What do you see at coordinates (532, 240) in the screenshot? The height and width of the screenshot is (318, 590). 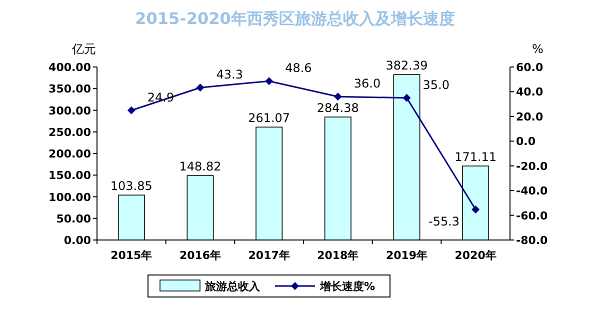 I see `y2-tick-label: -80.0` at bounding box center [532, 240].